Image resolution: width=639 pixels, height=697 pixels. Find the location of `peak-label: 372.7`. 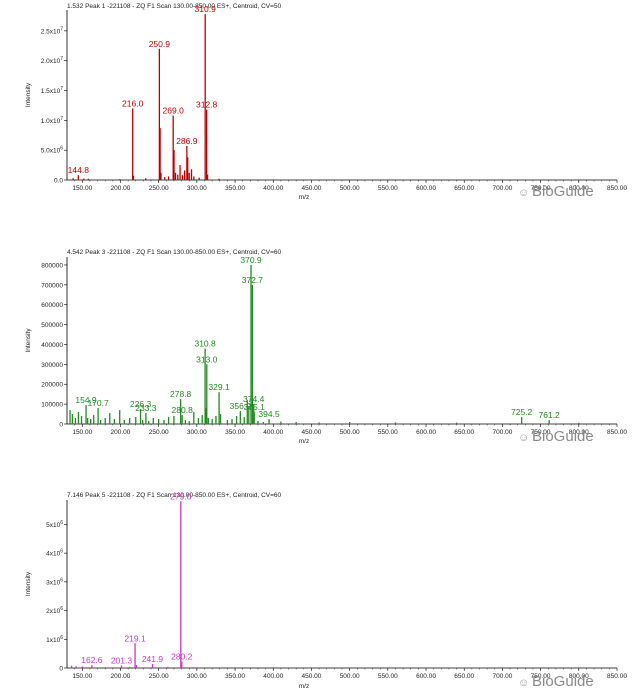

peak-label: 372.7 is located at coordinates (253, 280).